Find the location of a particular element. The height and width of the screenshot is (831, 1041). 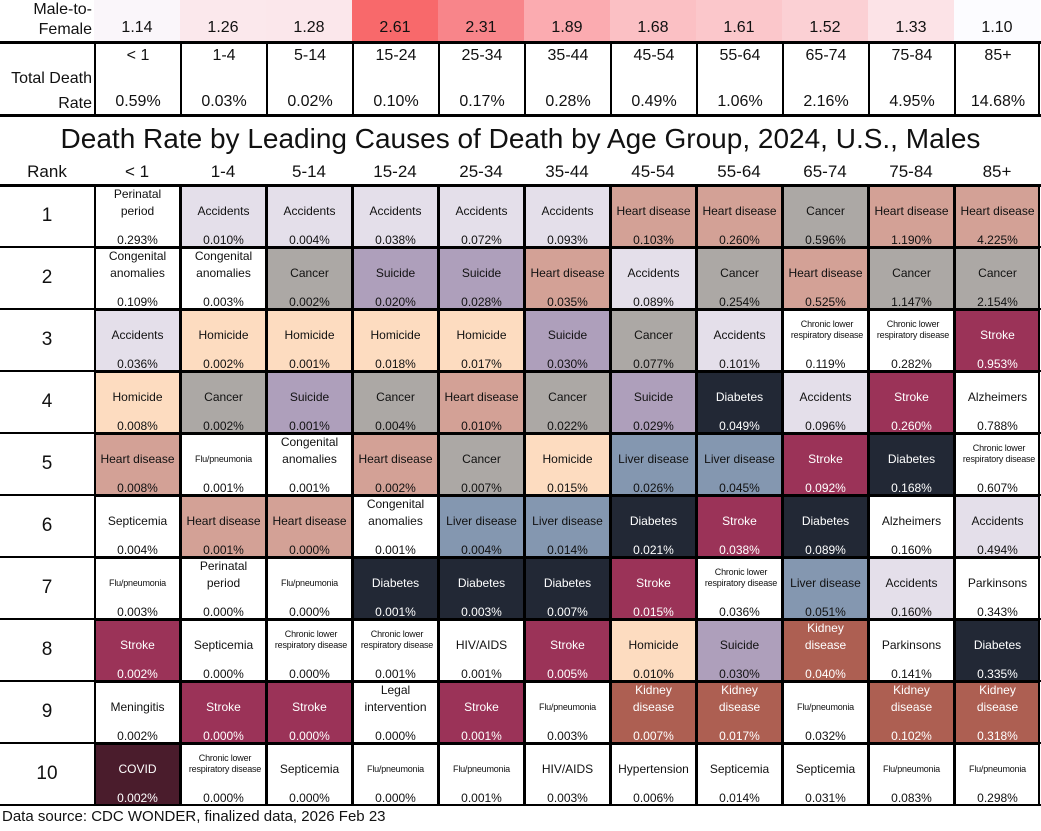

male-to-female-ratio: 1.26 is located at coordinates (223, 21).